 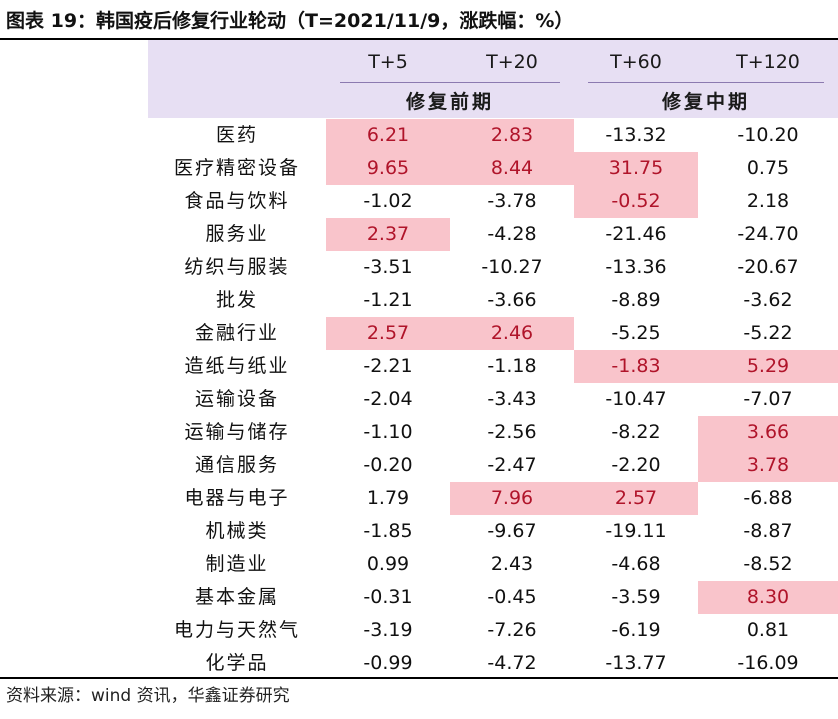 I want to click on value-cell: -6.19, so click(x=636, y=630).